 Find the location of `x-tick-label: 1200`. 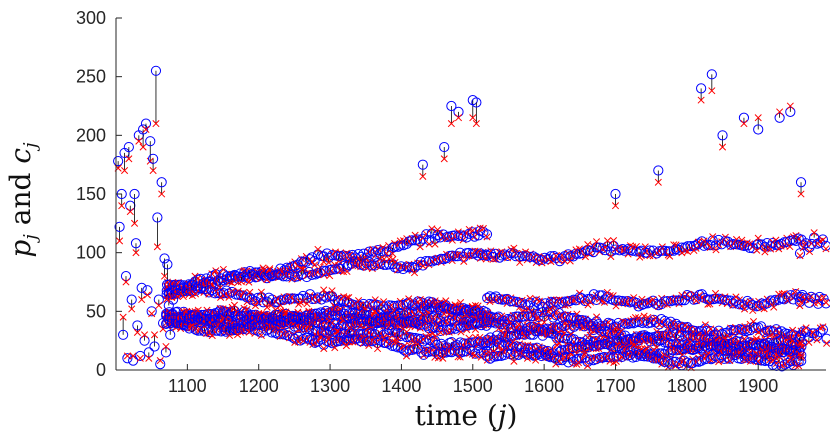

x-tick-label: 1200 is located at coordinates (259, 386).